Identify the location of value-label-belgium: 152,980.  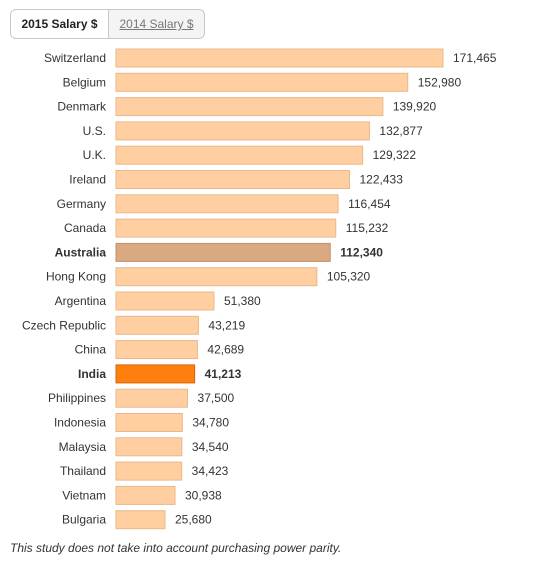
(440, 82).